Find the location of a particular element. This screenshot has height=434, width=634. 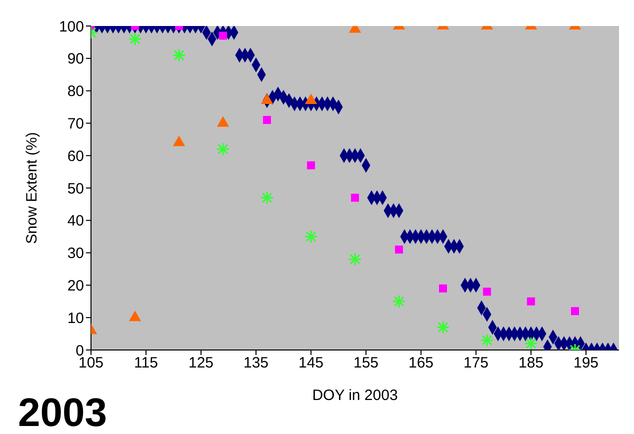

x-tick-label: 165 is located at coordinates (421, 363).